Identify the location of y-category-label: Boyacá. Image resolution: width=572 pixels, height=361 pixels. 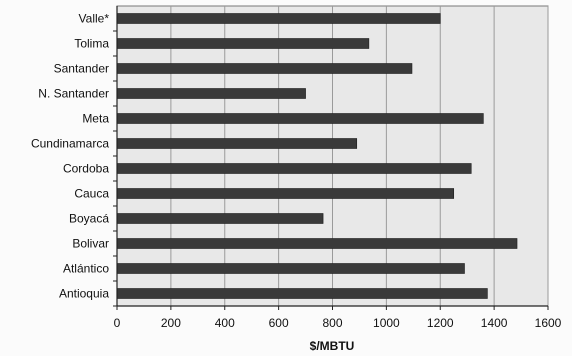
(89, 219).